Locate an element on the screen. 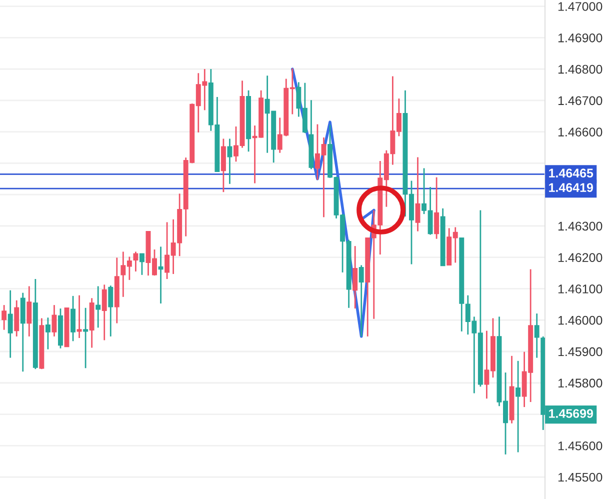 This screenshot has width=608, height=499. y-tick-label: 1.45500 is located at coordinates (580, 477).